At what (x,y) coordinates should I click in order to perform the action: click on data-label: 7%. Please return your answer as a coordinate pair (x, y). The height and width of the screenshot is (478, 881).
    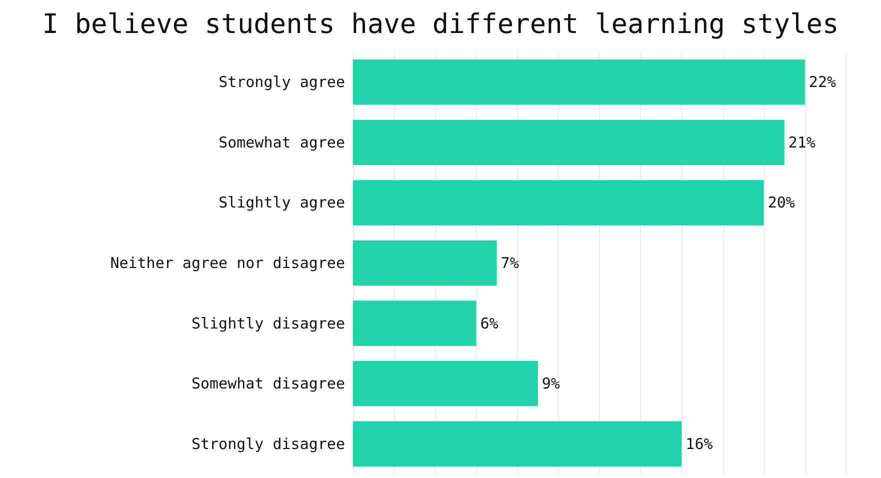
    Looking at the image, I should click on (509, 263).